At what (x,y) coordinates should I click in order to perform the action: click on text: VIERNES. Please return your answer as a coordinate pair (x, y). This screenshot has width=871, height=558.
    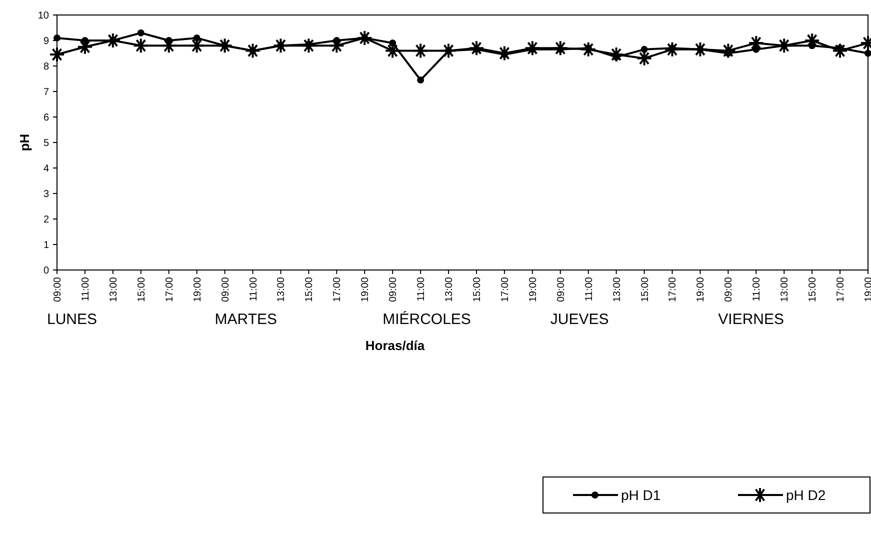
    Looking at the image, I should click on (751, 319).